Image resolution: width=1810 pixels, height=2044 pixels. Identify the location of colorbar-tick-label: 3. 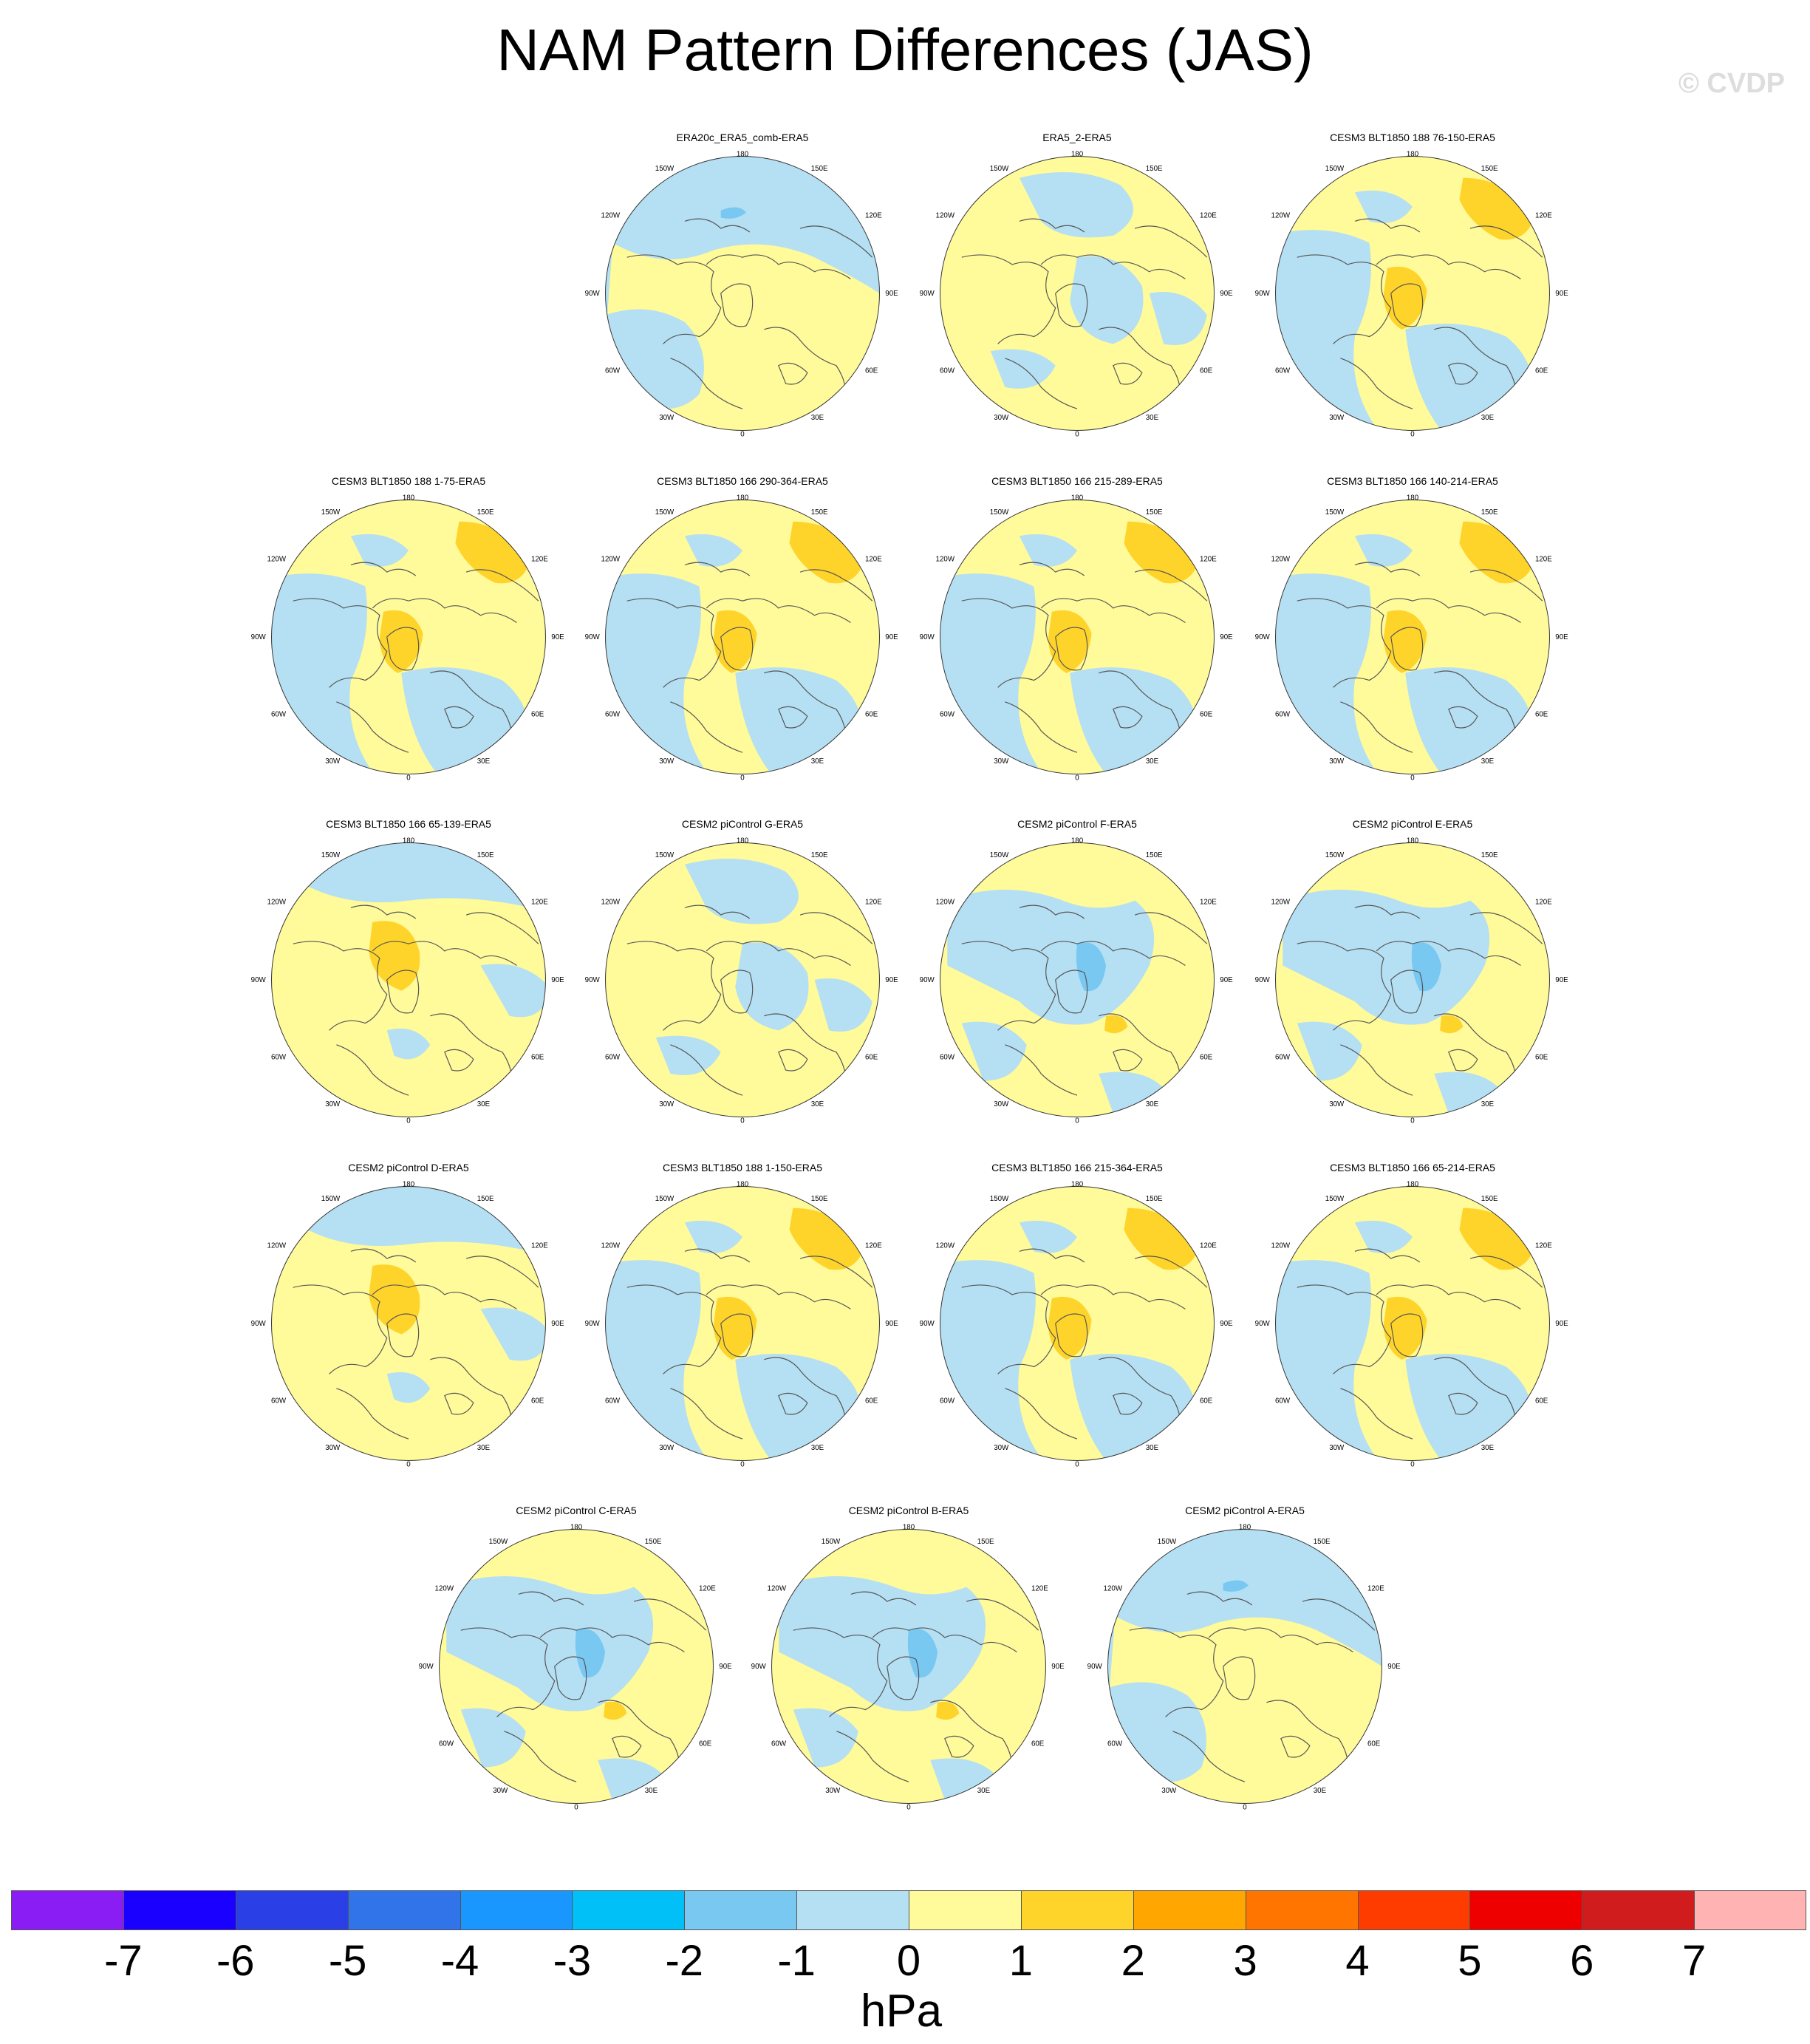
(1245, 1961).